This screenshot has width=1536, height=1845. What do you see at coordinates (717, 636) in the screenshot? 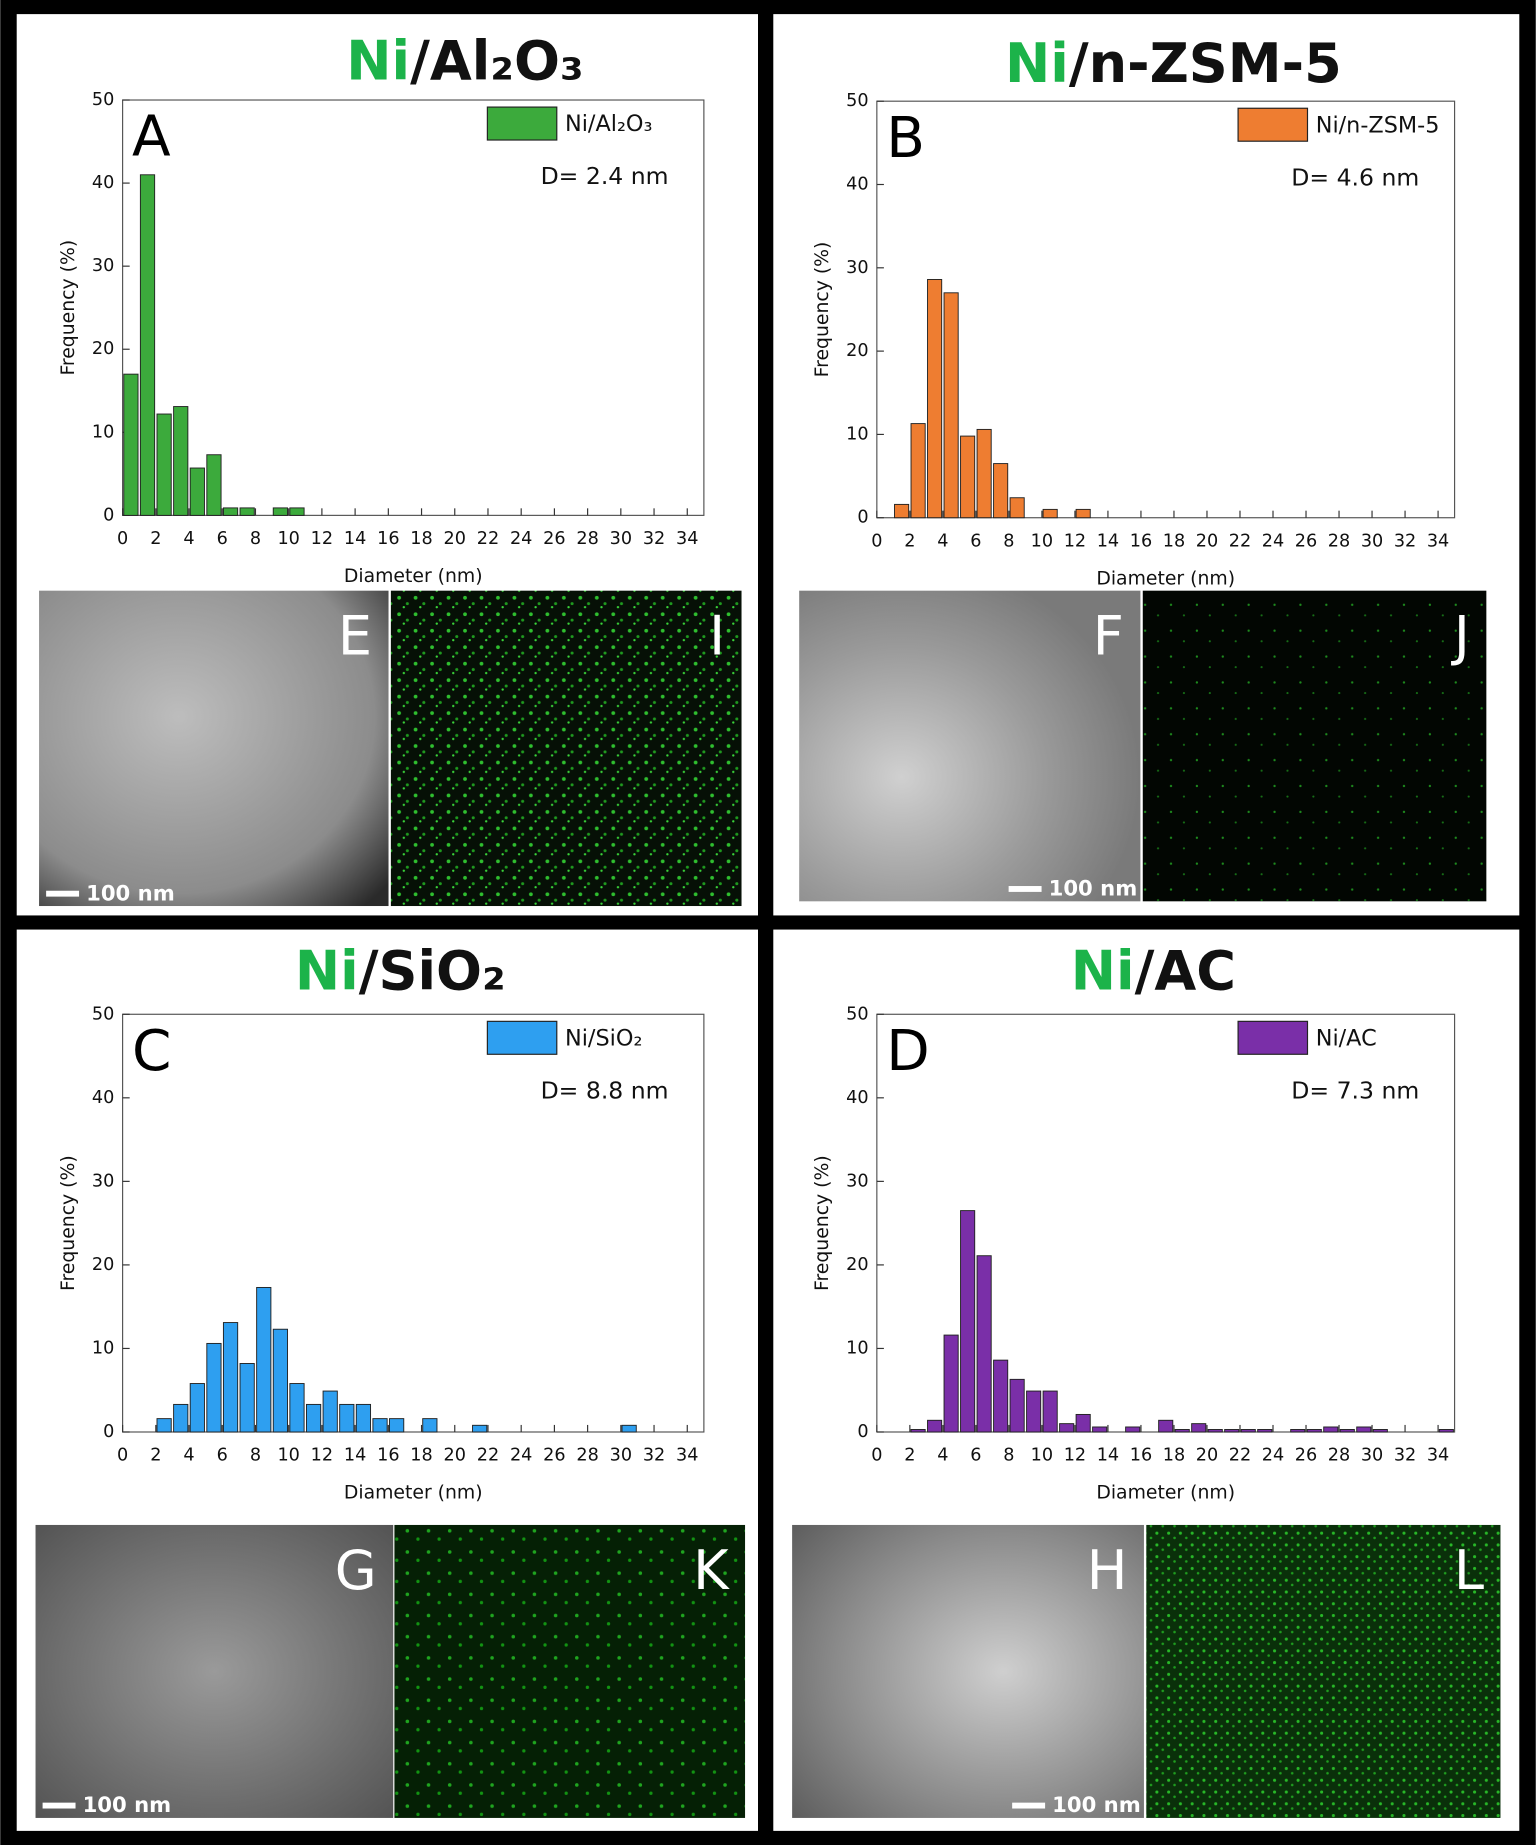
I see `image-label: I` at bounding box center [717, 636].